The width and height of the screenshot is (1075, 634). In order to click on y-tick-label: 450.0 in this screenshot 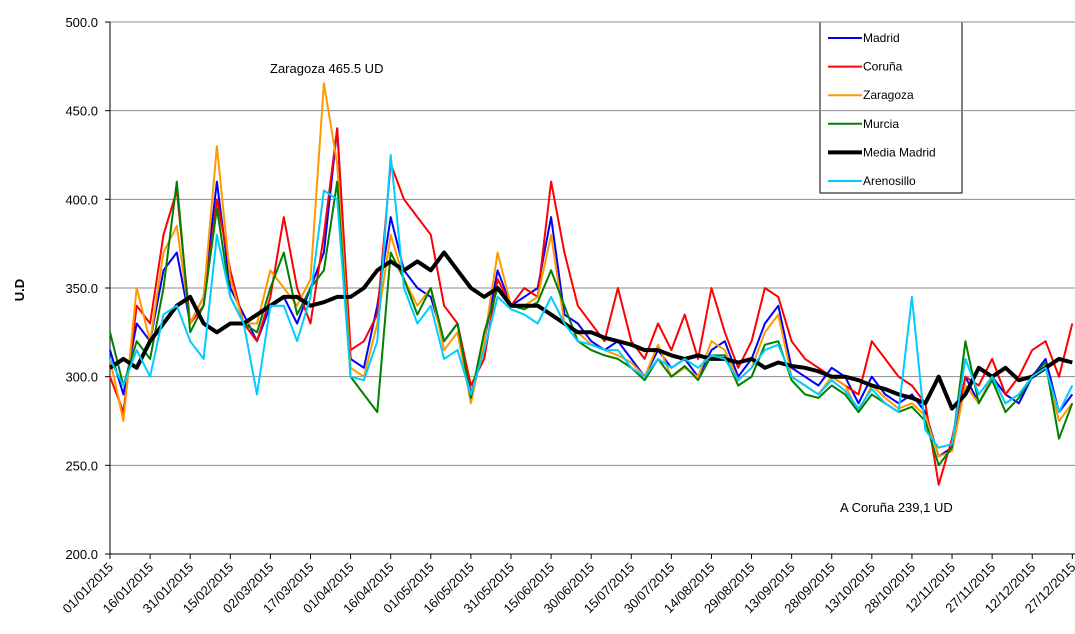, I will do `click(81, 111)`.